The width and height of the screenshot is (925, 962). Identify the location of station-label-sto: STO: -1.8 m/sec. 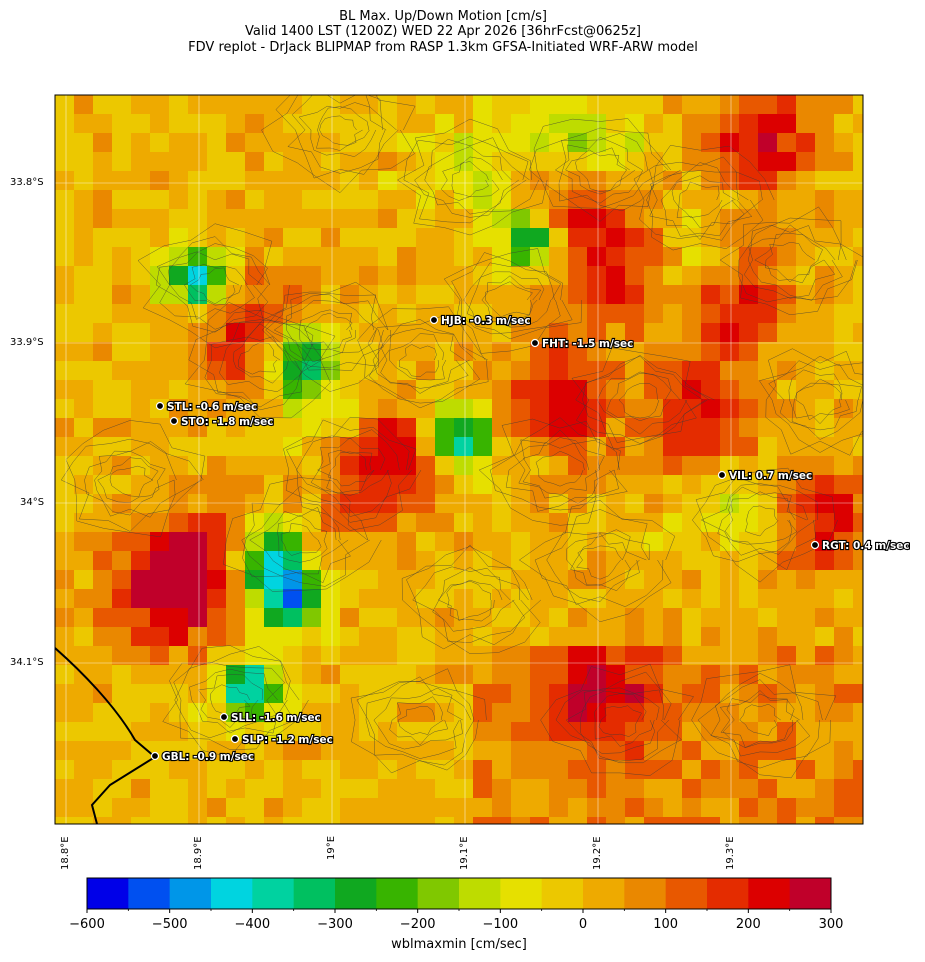
(227, 422).